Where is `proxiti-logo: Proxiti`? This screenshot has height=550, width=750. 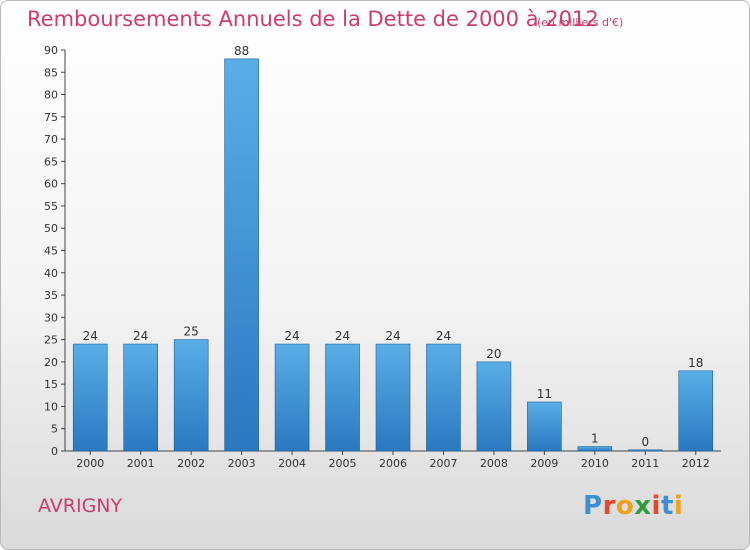
proxiti-logo: Proxiti is located at coordinates (633, 506).